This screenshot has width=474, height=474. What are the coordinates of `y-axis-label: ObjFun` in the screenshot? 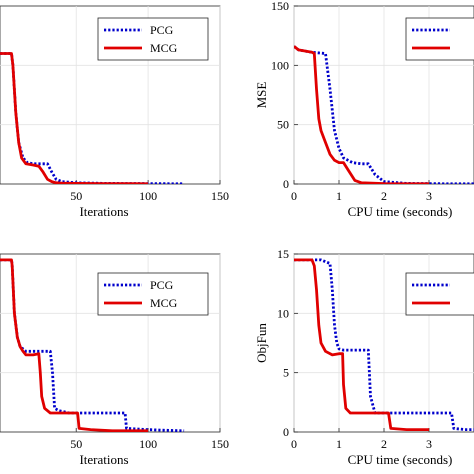 It's located at (261, 343).